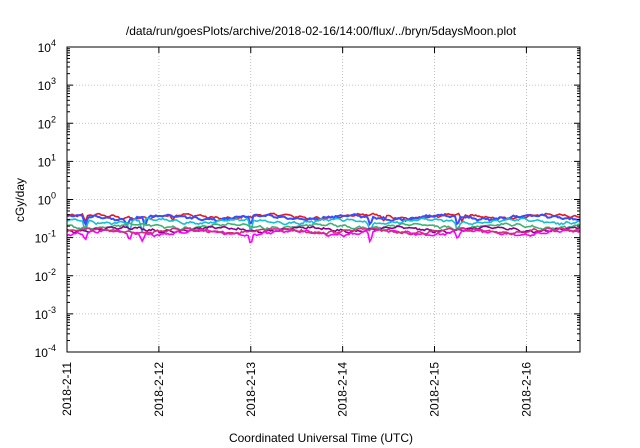 This screenshot has height=448, width=640. What do you see at coordinates (47, 46) in the screenshot?
I see `y-tick-label: 10⁴` at bounding box center [47, 46].